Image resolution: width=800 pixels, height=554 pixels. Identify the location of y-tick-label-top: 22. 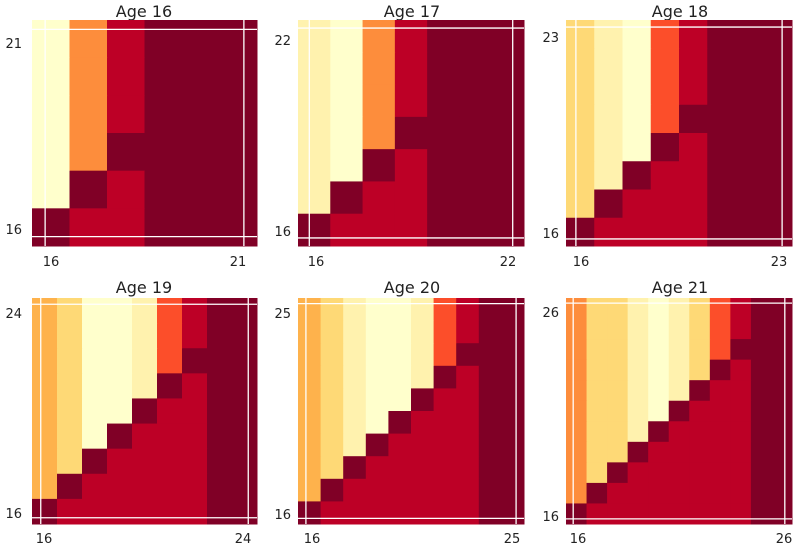
(282, 41).